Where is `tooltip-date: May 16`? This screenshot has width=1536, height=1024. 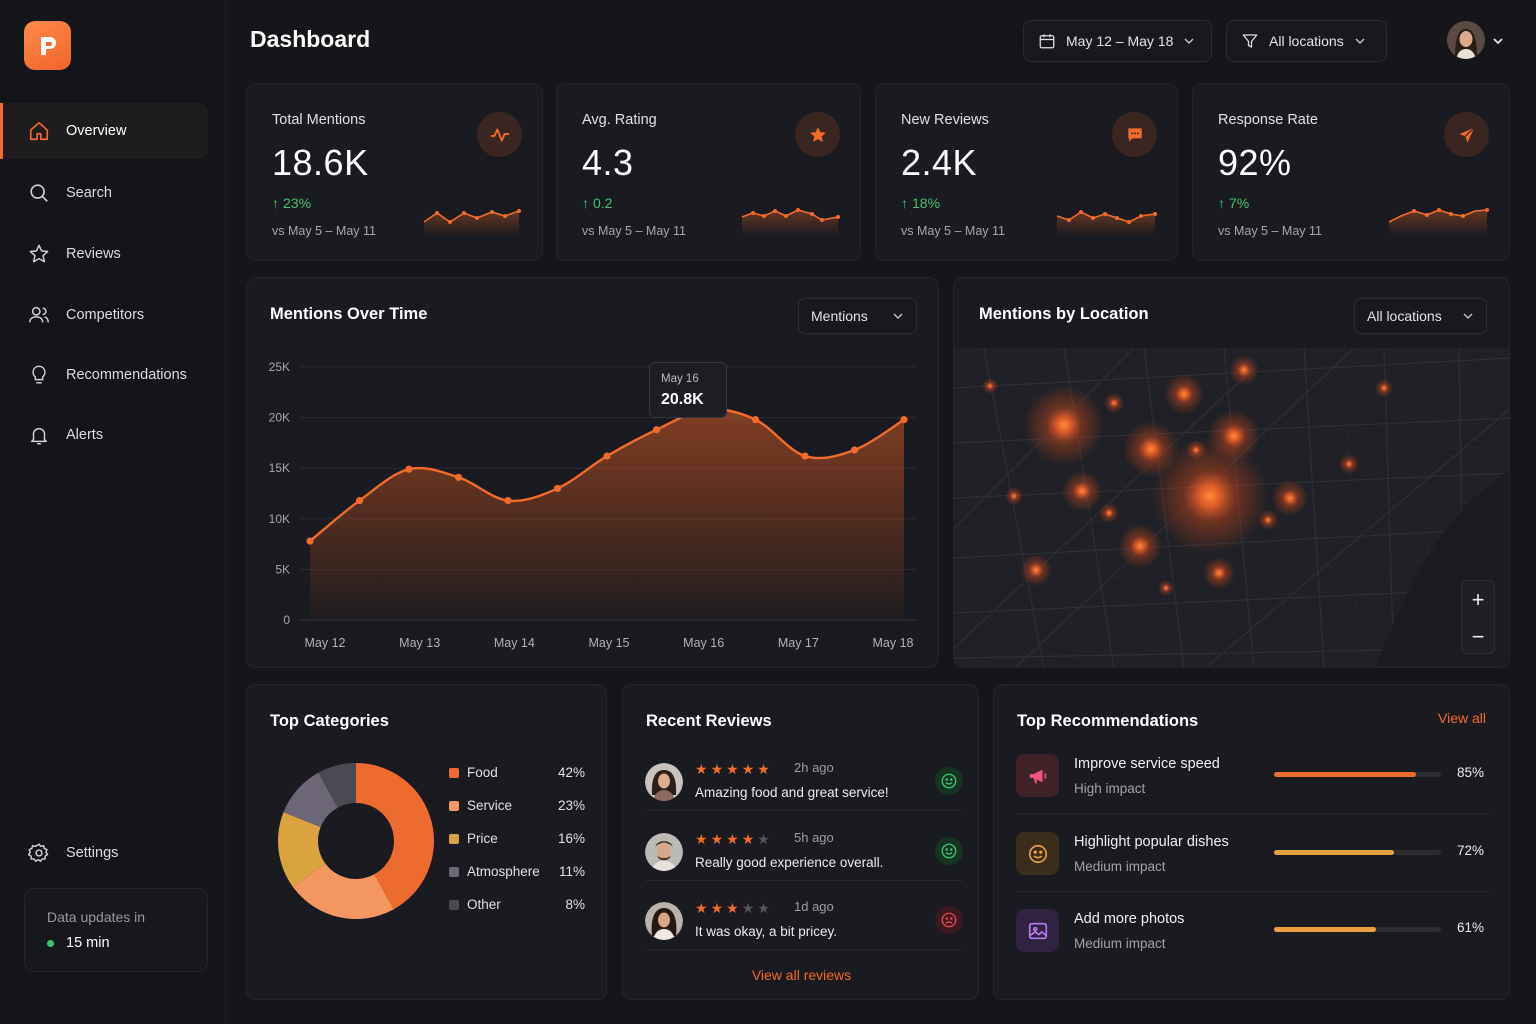
tooltip-date: May 16 is located at coordinates (680, 379).